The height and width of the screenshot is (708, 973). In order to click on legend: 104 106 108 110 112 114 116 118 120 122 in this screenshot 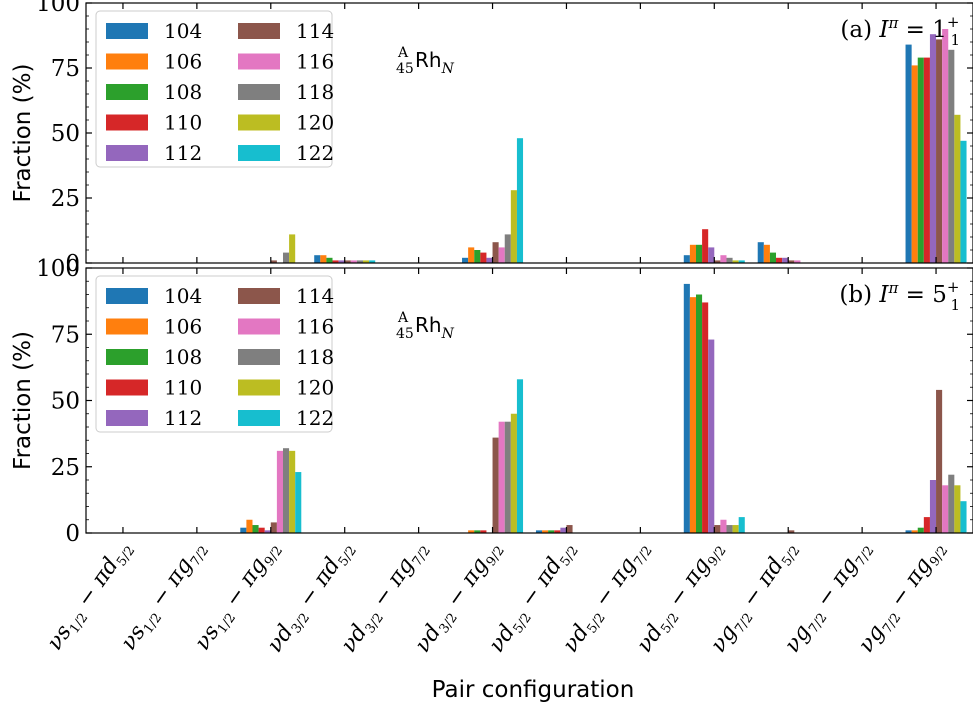, I will do `click(214, 89)`.